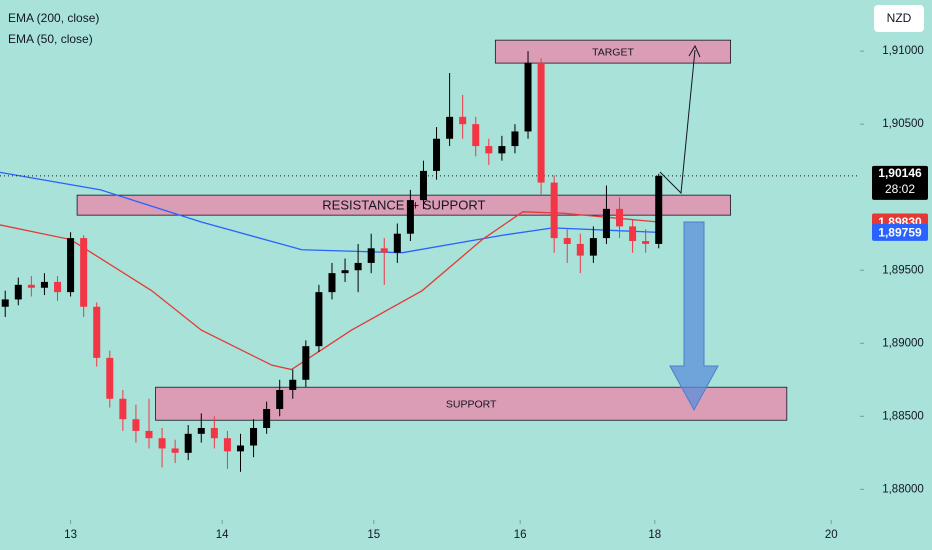  What do you see at coordinates (903, 270) in the screenshot?
I see `y-tick-label: 1,89500` at bounding box center [903, 270].